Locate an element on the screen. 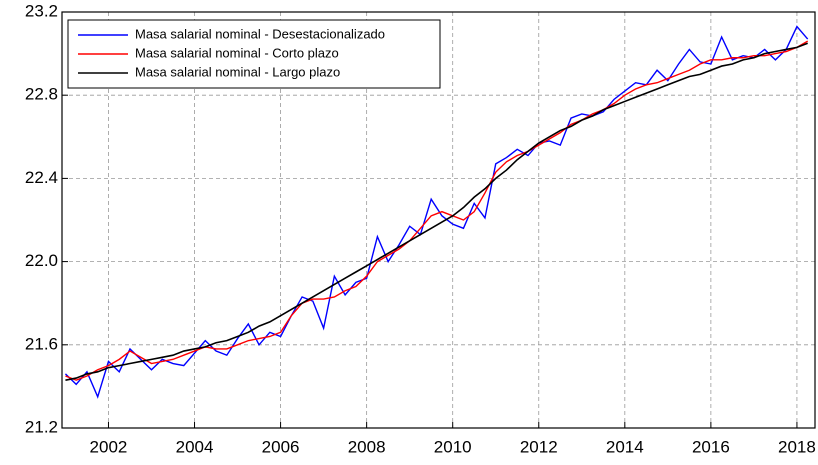 Image resolution: width=818 pixels, height=465 pixels. y-tick-label: 22.4 is located at coordinates (41, 177).